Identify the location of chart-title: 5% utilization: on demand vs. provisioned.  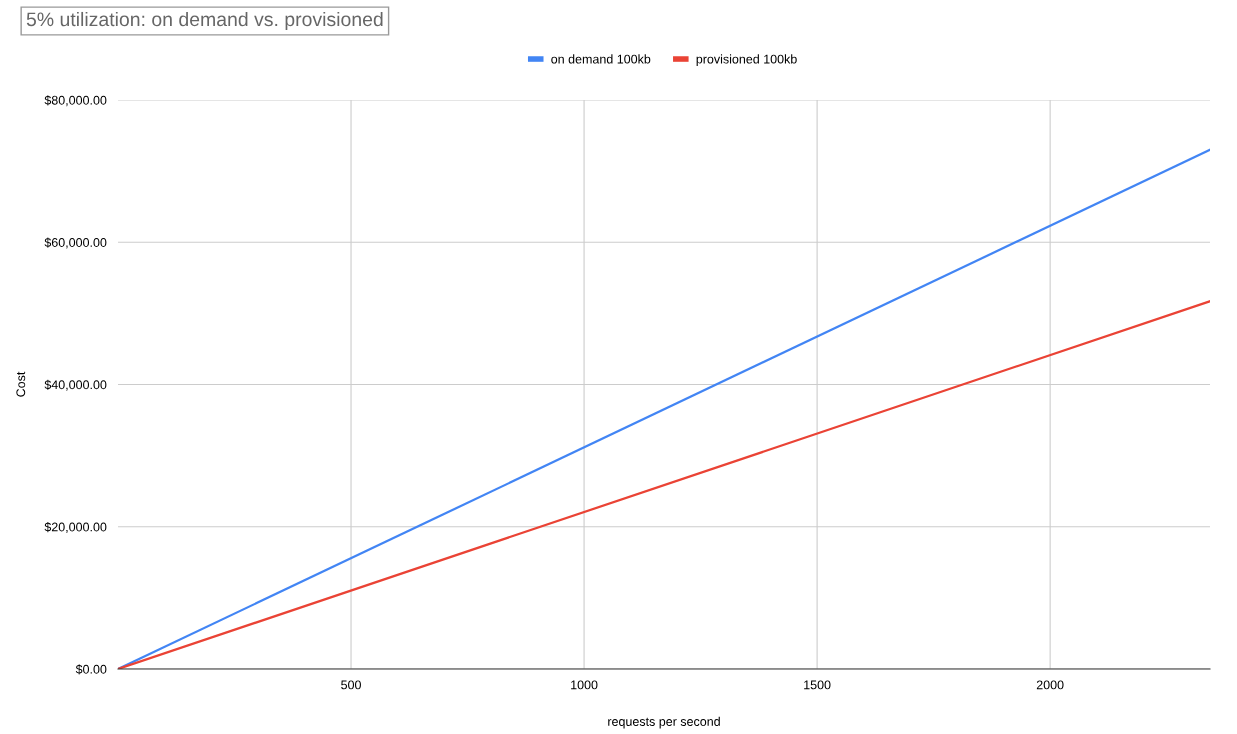
(204, 21).